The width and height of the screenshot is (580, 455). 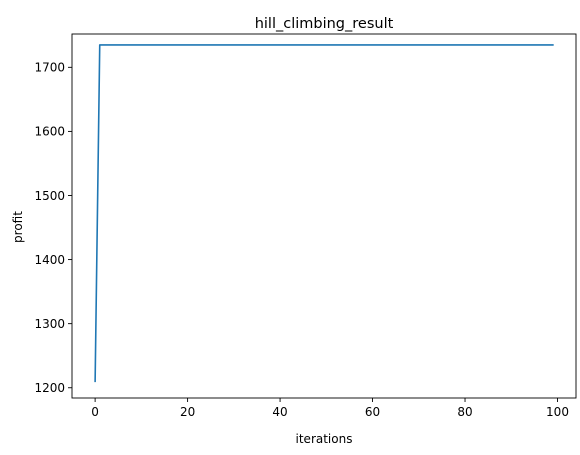 What do you see at coordinates (49, 196) in the screenshot?
I see `y-tick-label: 1500` at bounding box center [49, 196].